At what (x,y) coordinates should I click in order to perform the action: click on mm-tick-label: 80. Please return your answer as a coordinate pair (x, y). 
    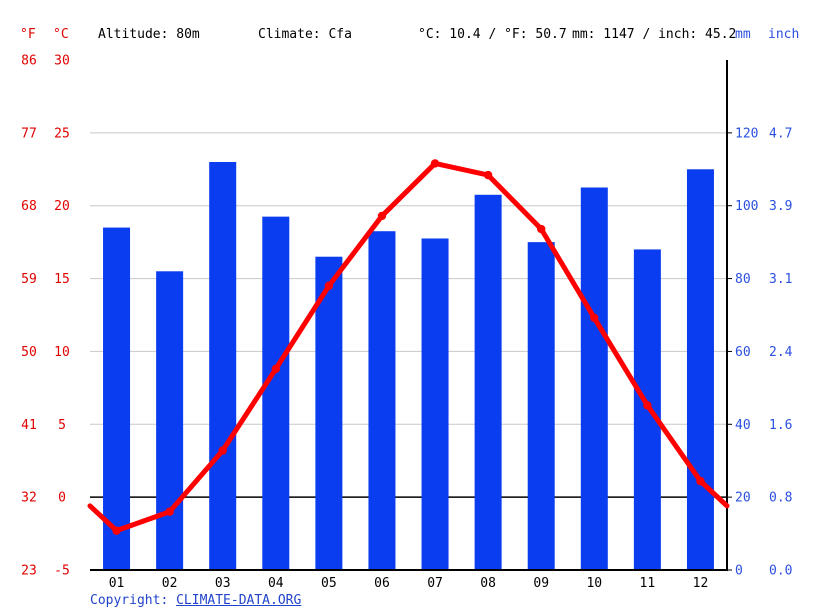
    Looking at the image, I should click on (743, 279).